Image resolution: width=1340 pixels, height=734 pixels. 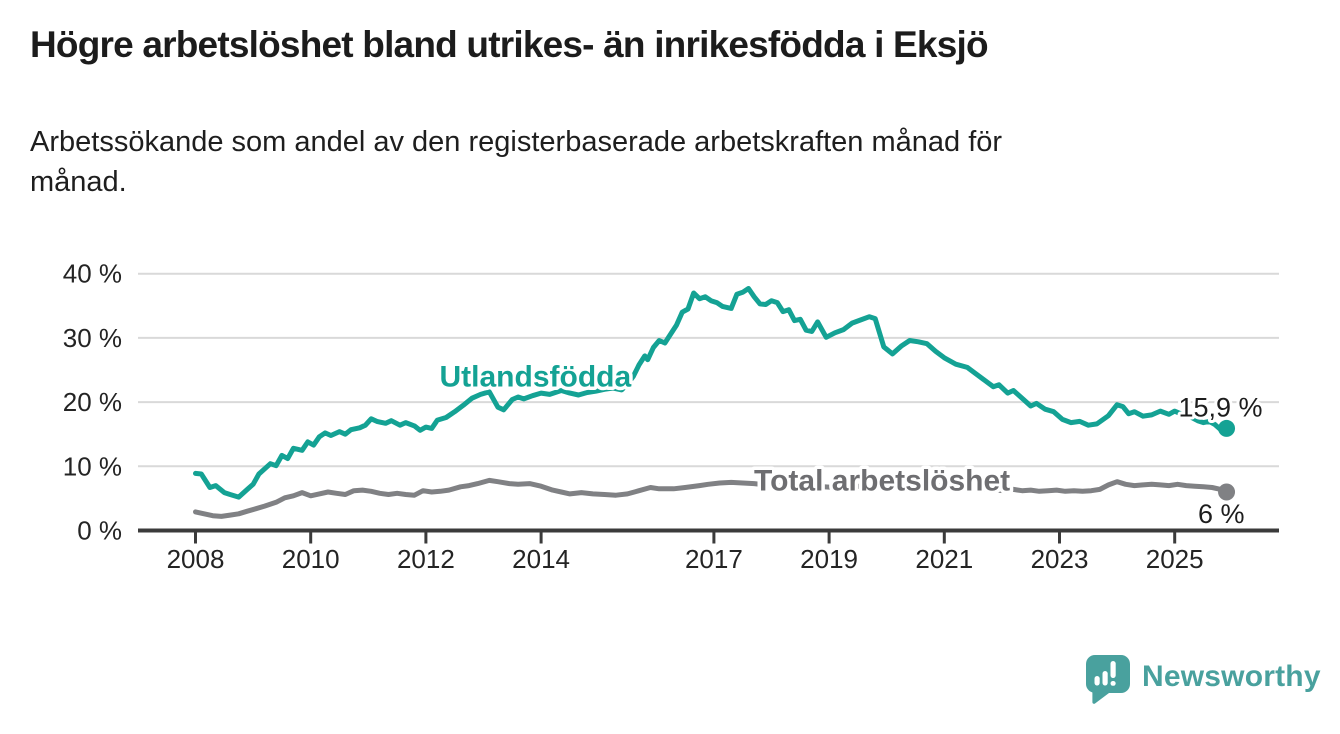 What do you see at coordinates (1231, 676) in the screenshot?
I see `newsworthy-logo-text: Newsworthy` at bounding box center [1231, 676].